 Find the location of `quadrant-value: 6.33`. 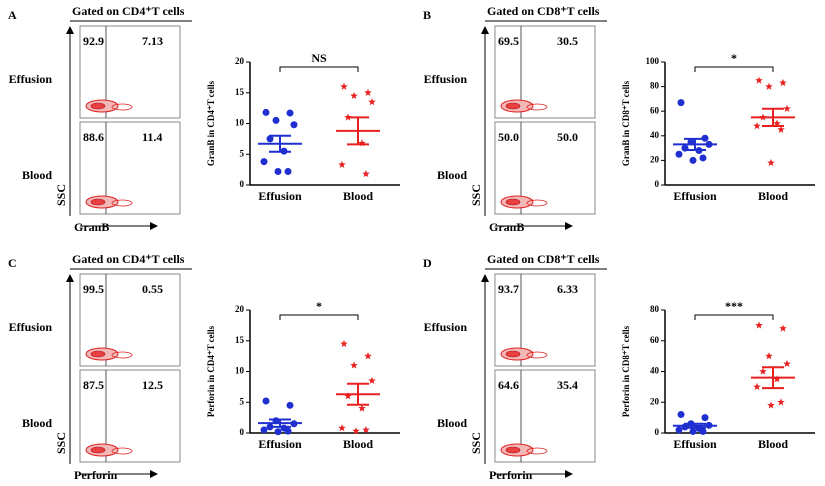

quadrant-value: 6.33 is located at coordinates (567, 289).